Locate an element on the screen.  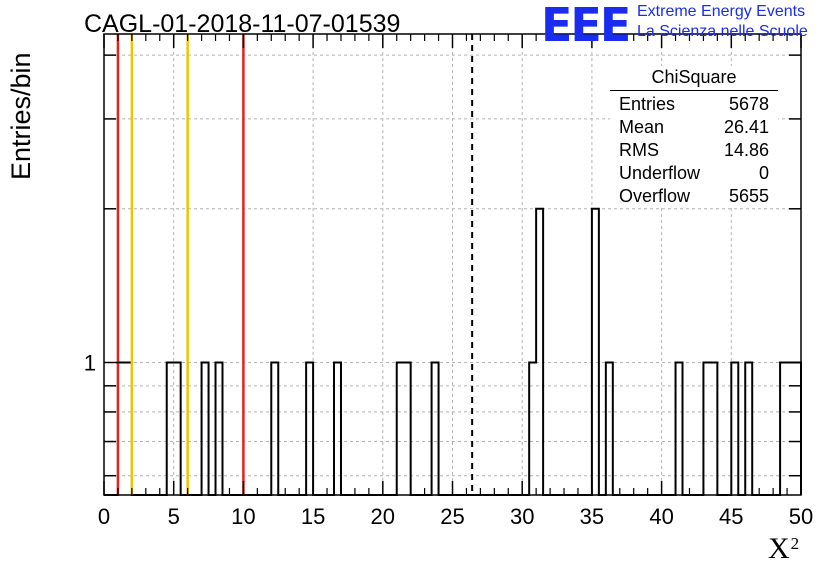
stats-label: Underflow is located at coordinates (660, 173).